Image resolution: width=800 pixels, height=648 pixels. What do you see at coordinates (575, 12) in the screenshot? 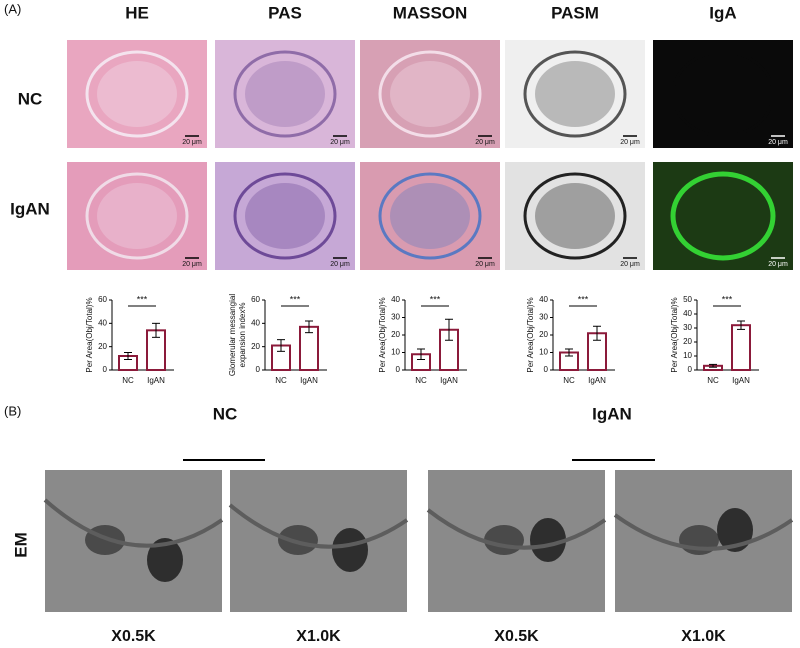
I see `column-header: PASM` at bounding box center [575, 12].